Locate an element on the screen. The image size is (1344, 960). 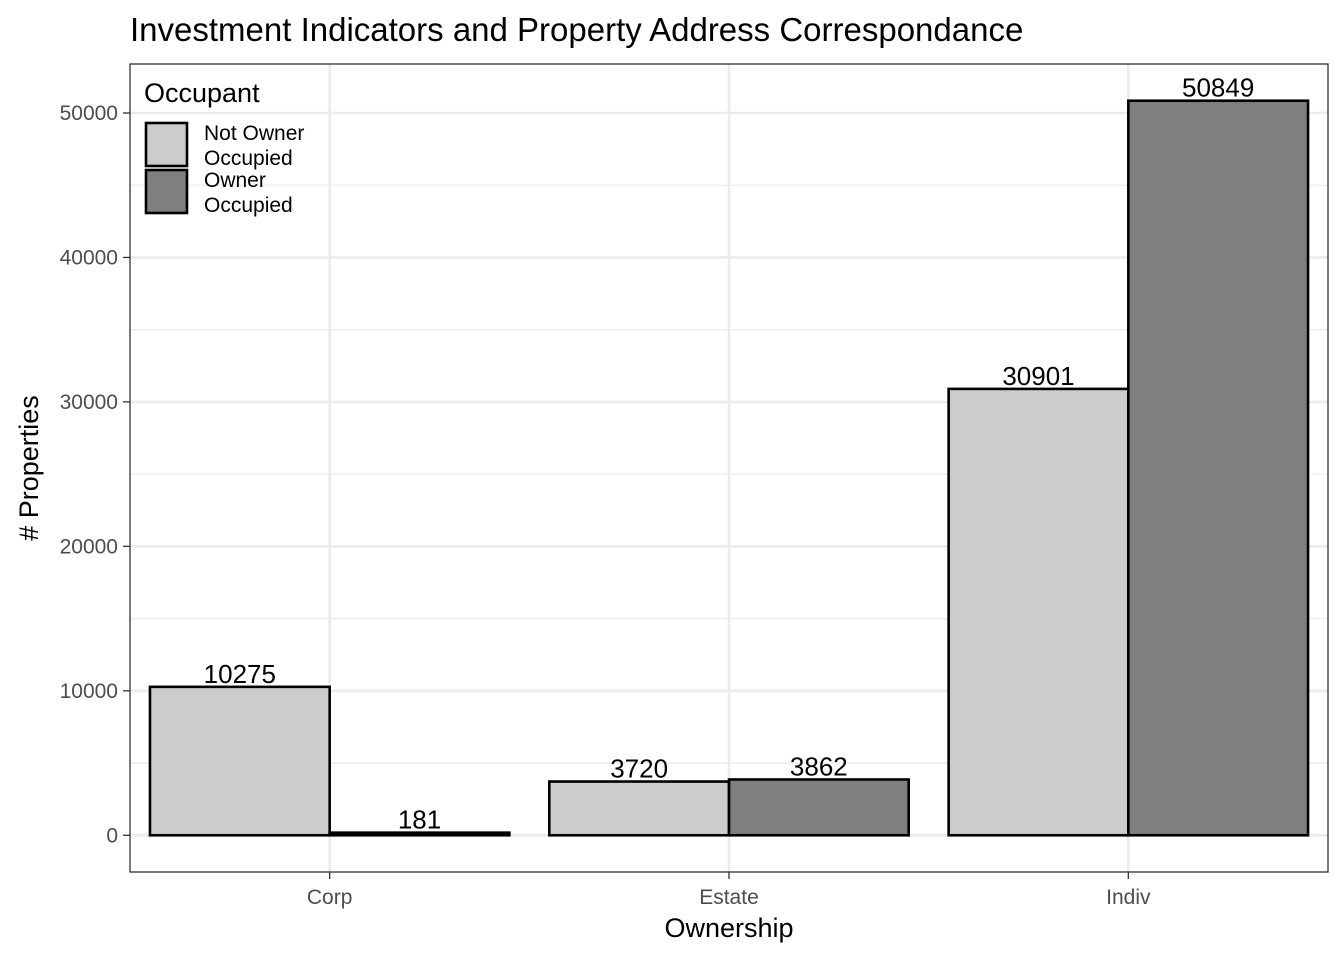
bar-indiv-not-owner-occupied is located at coordinates (1038, 612).